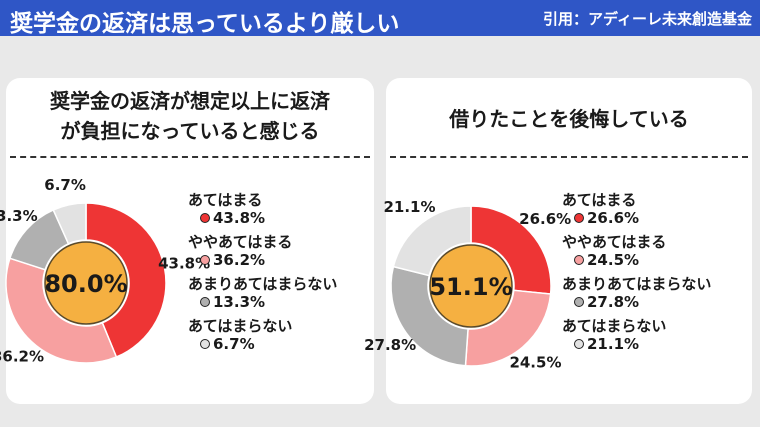 This screenshot has height=427, width=760. What do you see at coordinates (613, 218) in the screenshot?
I see `legend-value: 26.6%` at bounding box center [613, 218].